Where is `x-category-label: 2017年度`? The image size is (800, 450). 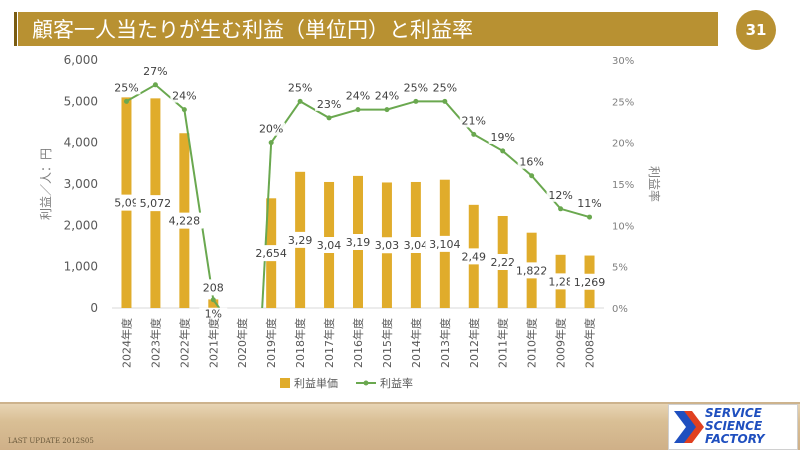
x-category-label: 2017年度 is located at coordinates (329, 343).